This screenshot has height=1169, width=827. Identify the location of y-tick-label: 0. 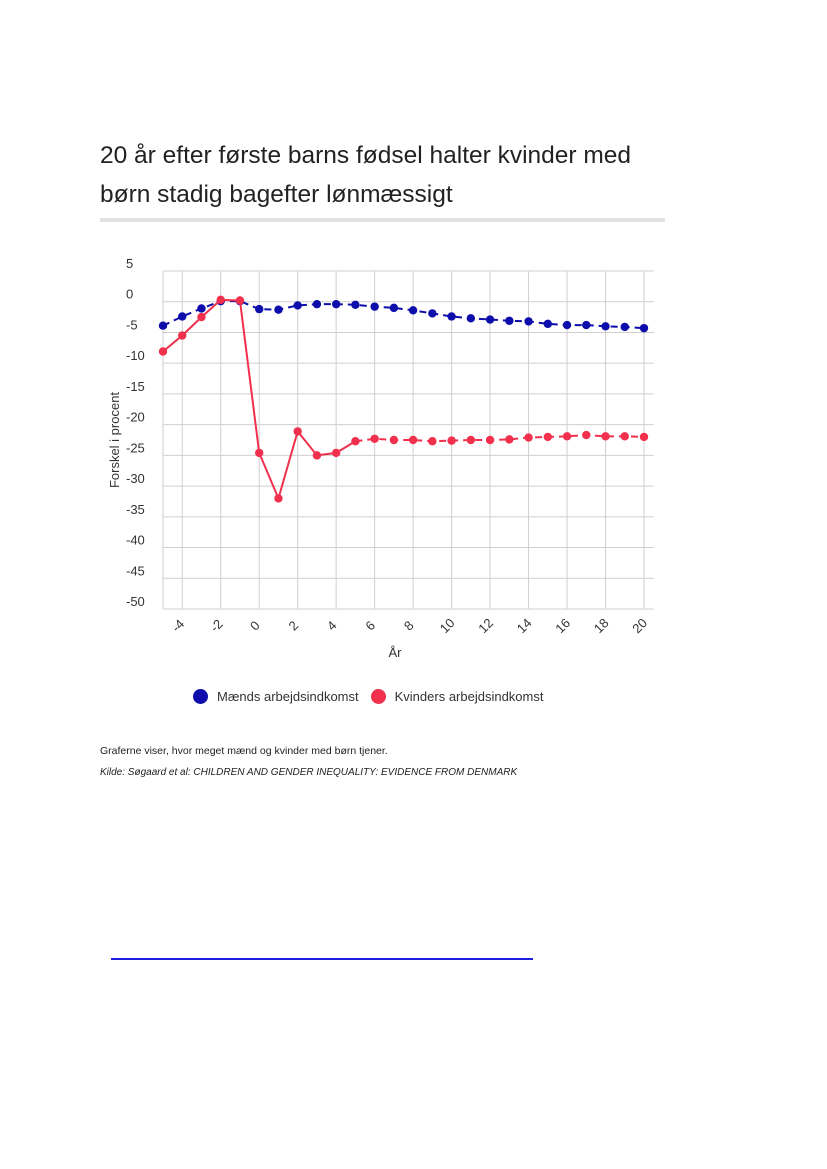
(129, 294).